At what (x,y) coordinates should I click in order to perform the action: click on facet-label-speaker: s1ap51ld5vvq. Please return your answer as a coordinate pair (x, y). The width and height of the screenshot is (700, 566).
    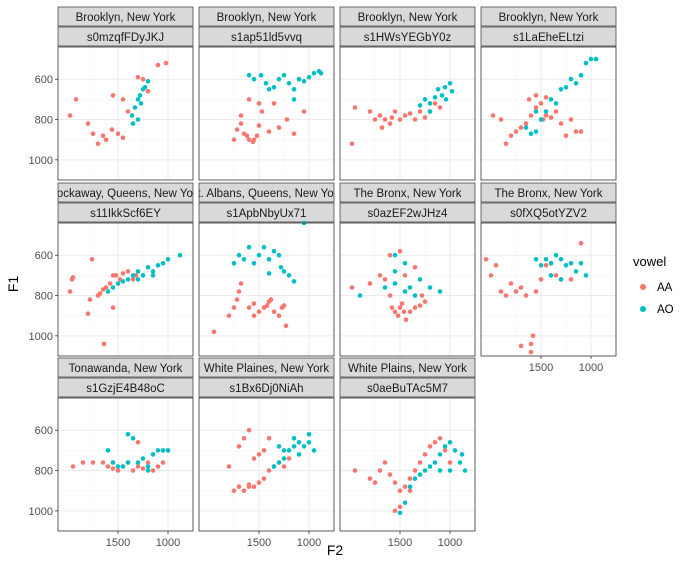
    Looking at the image, I should click on (266, 38).